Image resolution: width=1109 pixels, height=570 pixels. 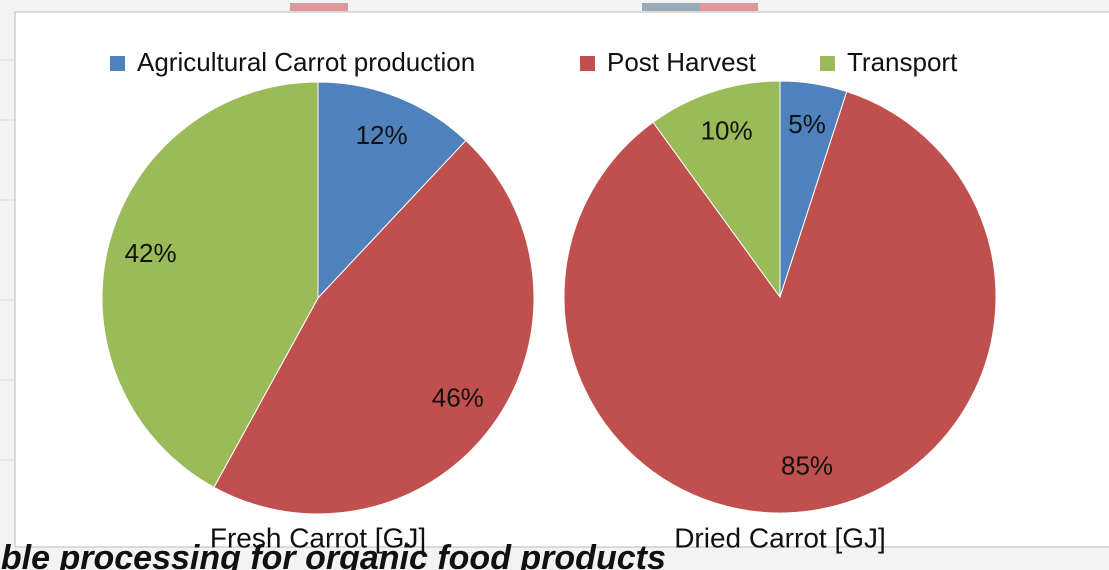 I want to click on legend-label: Transport, so click(x=902, y=62).